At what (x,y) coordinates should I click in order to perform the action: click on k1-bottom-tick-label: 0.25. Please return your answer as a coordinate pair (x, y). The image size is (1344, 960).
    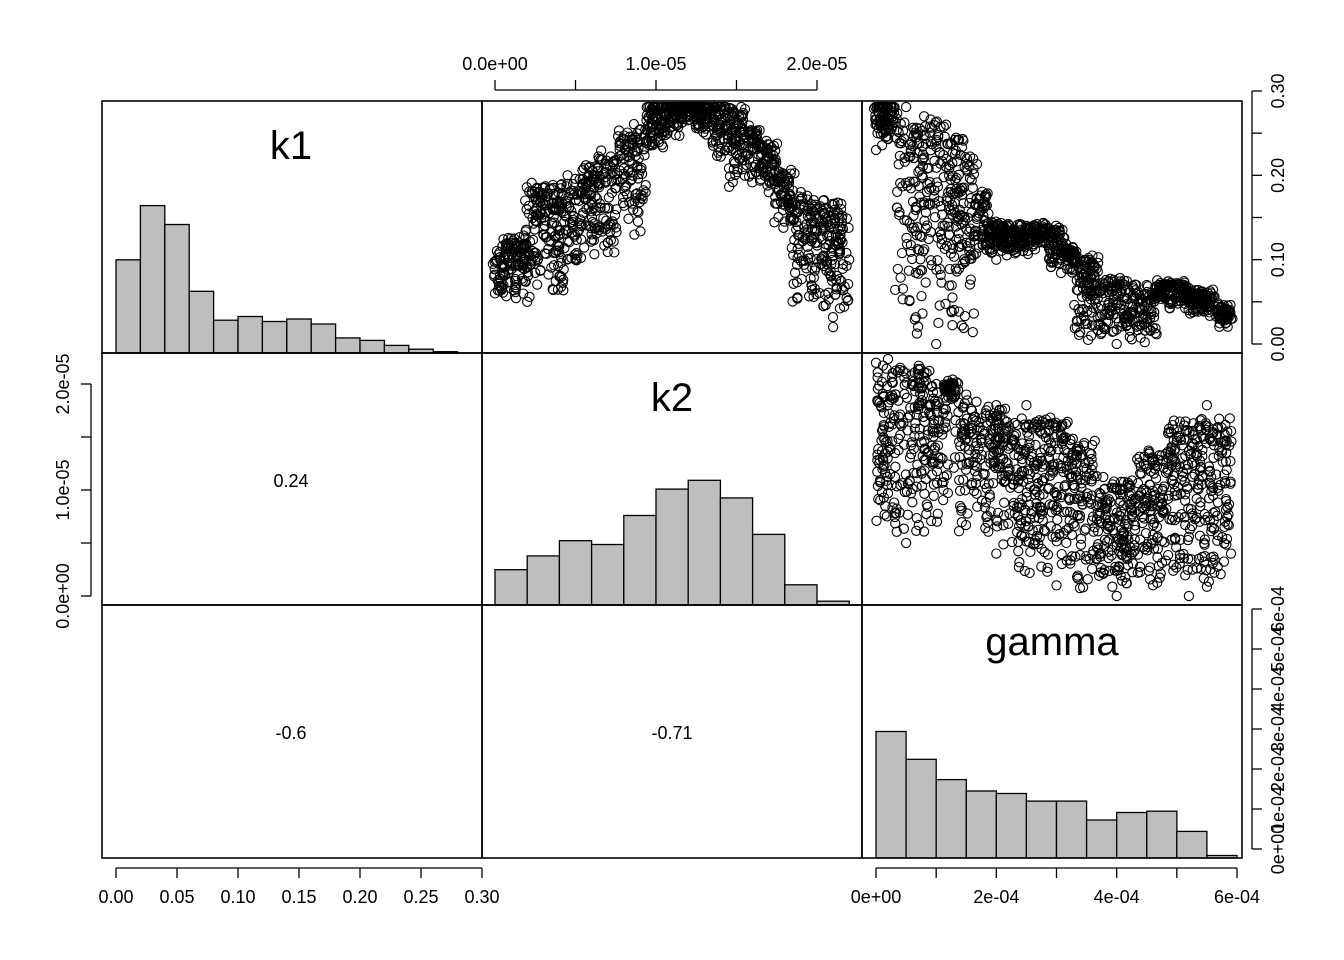
    Looking at the image, I should click on (420, 897).